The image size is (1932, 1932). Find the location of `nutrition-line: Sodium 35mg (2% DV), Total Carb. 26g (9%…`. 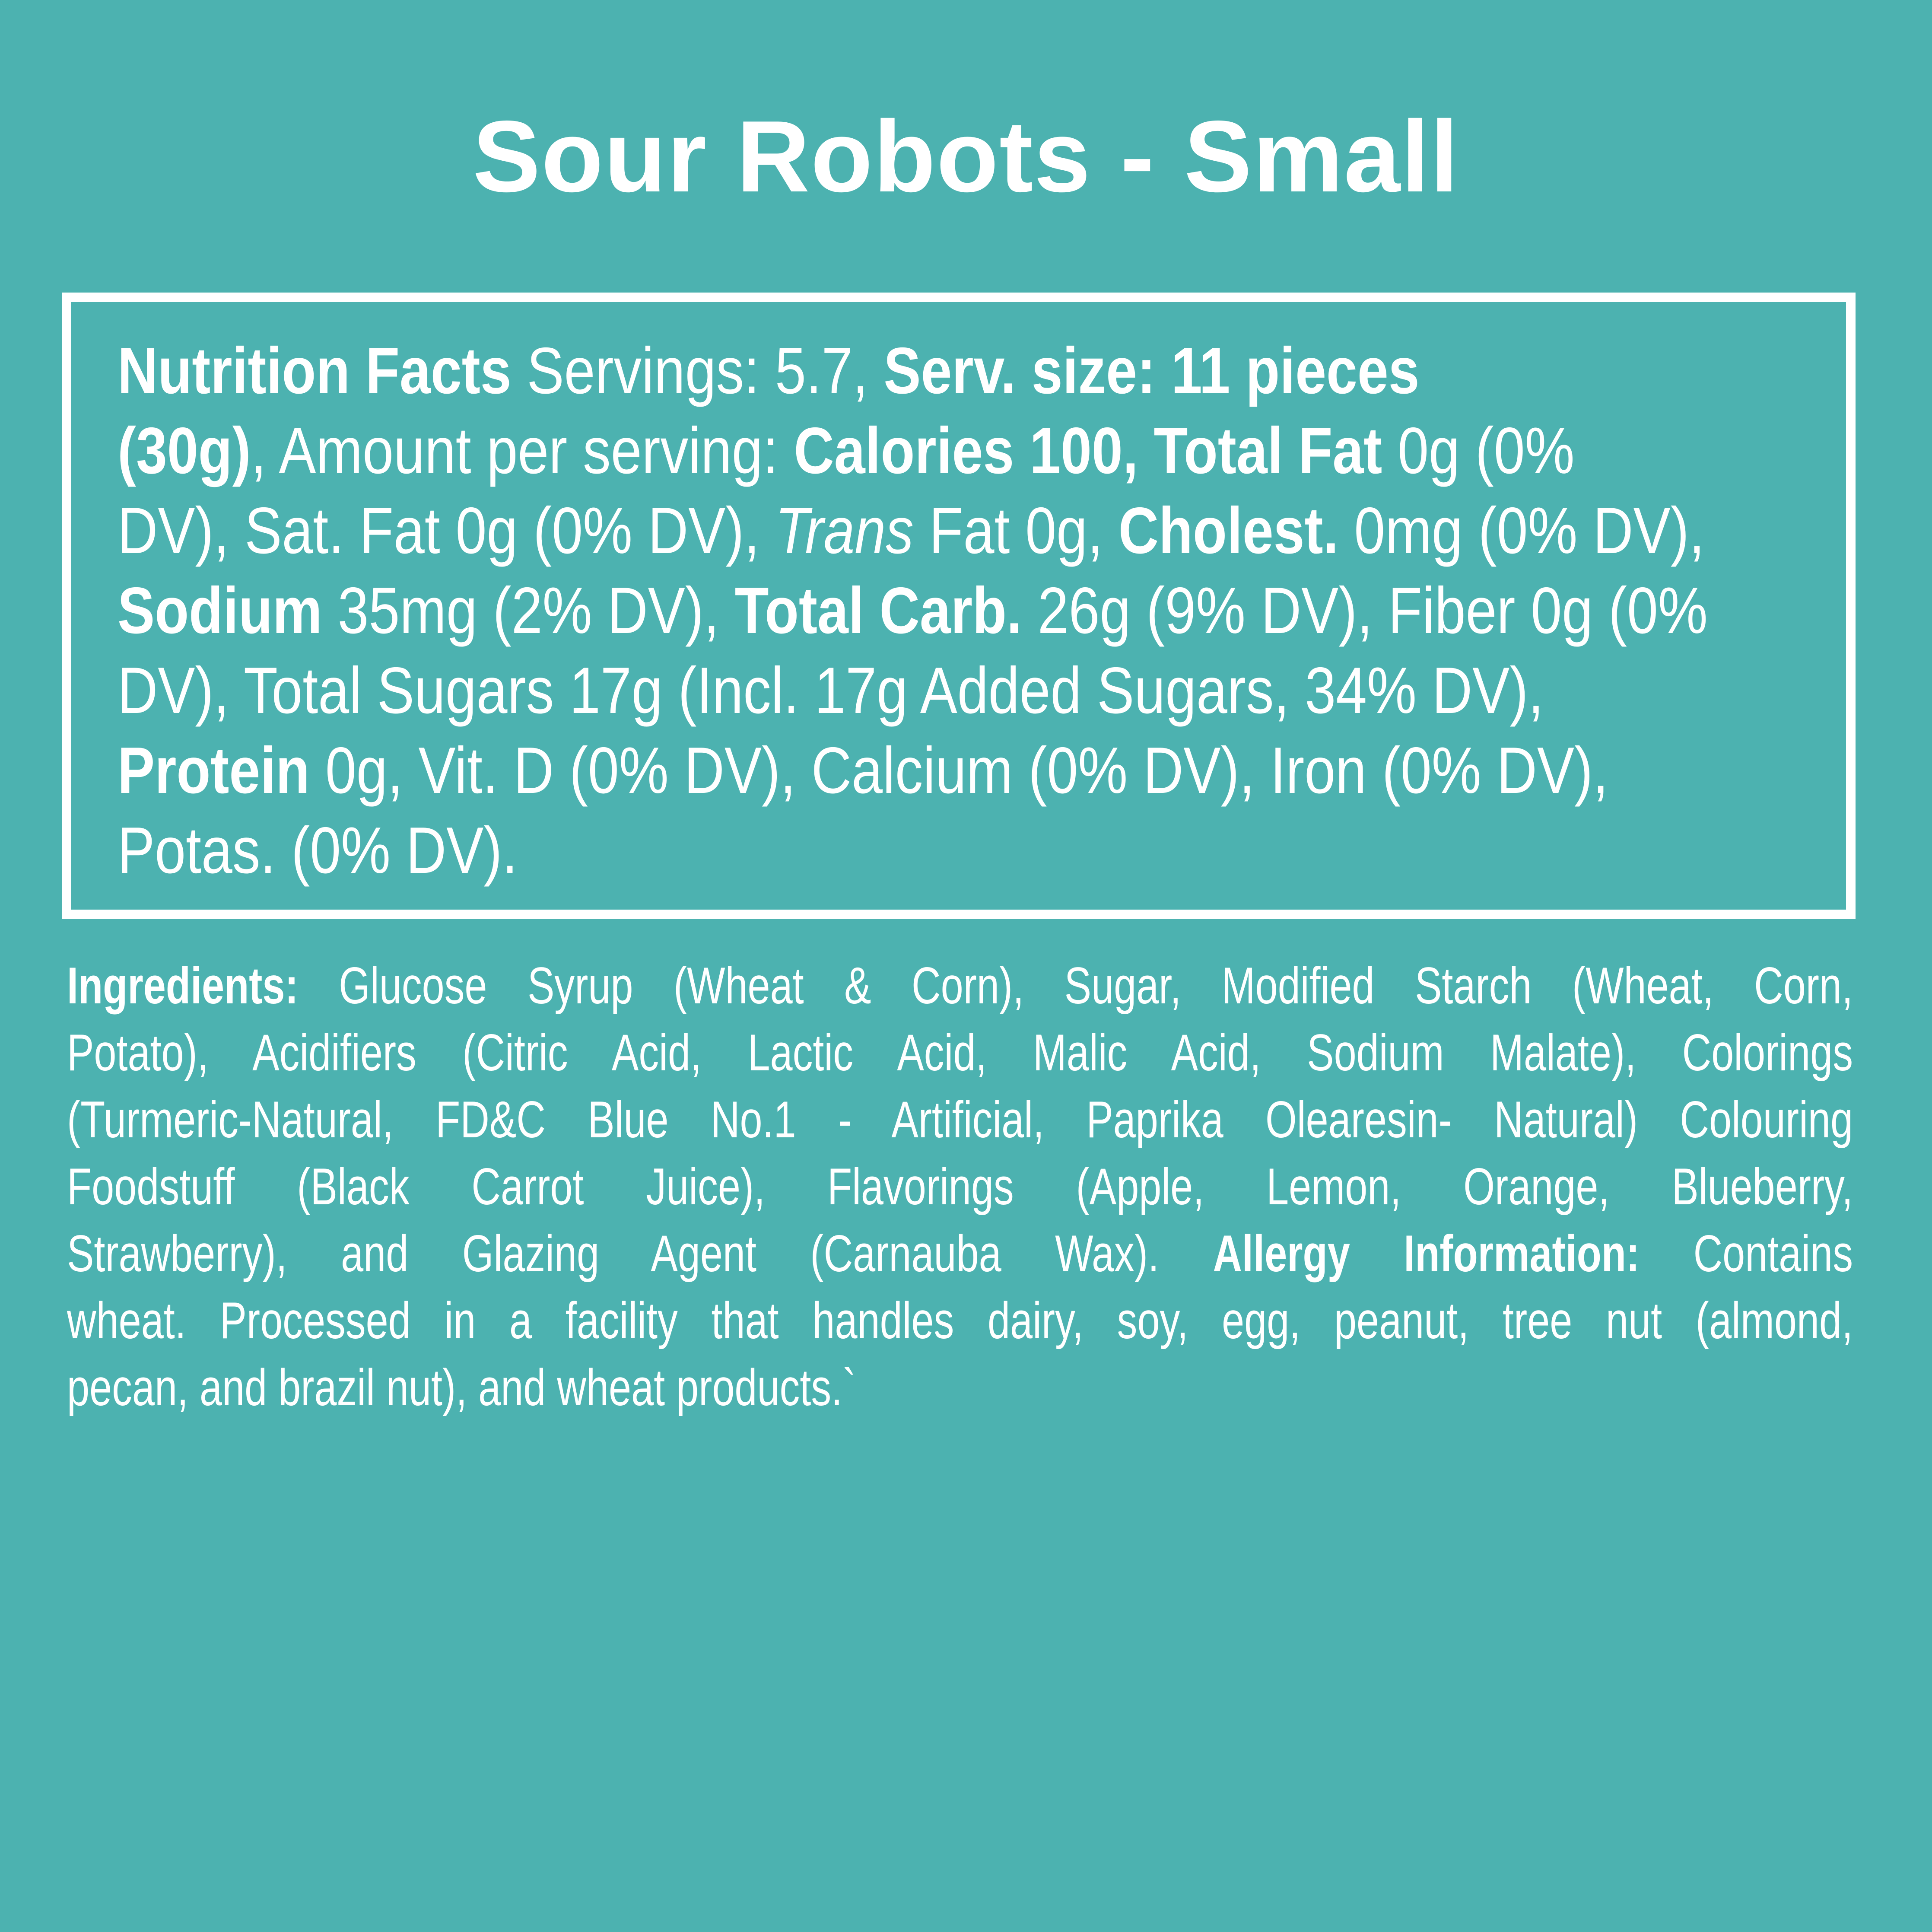

nutrition-line: Sodium 35mg (2% DV), Total Carb. 26g (9%… is located at coordinates (913, 610).